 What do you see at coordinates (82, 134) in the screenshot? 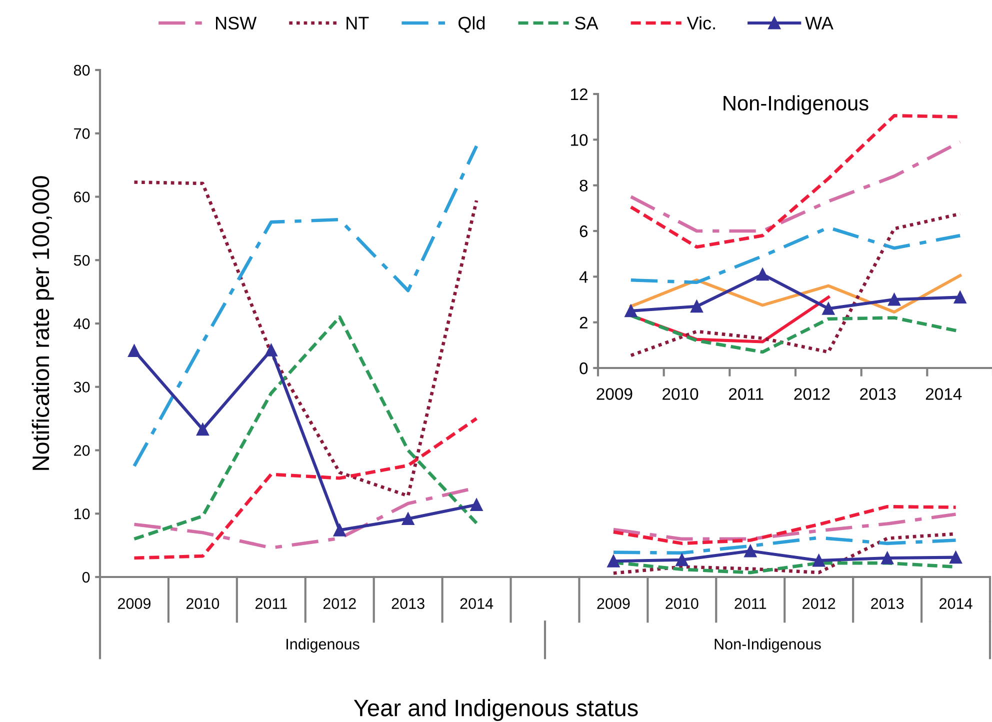
I see `y-tick-label: 70` at bounding box center [82, 134].